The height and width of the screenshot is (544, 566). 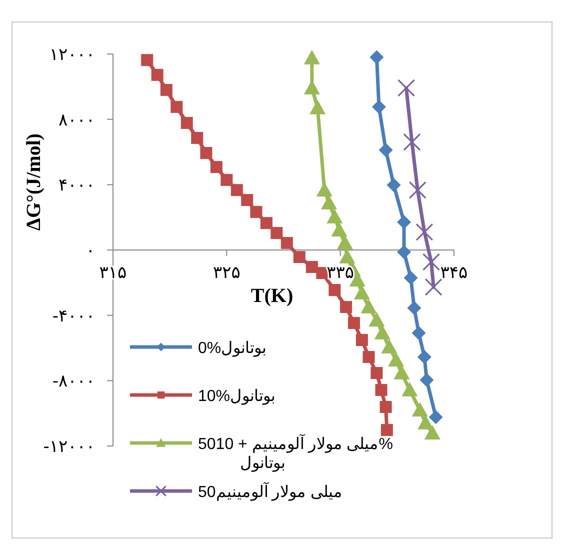 I want to click on legend-label: 0%بوتانول, so click(x=232, y=348).